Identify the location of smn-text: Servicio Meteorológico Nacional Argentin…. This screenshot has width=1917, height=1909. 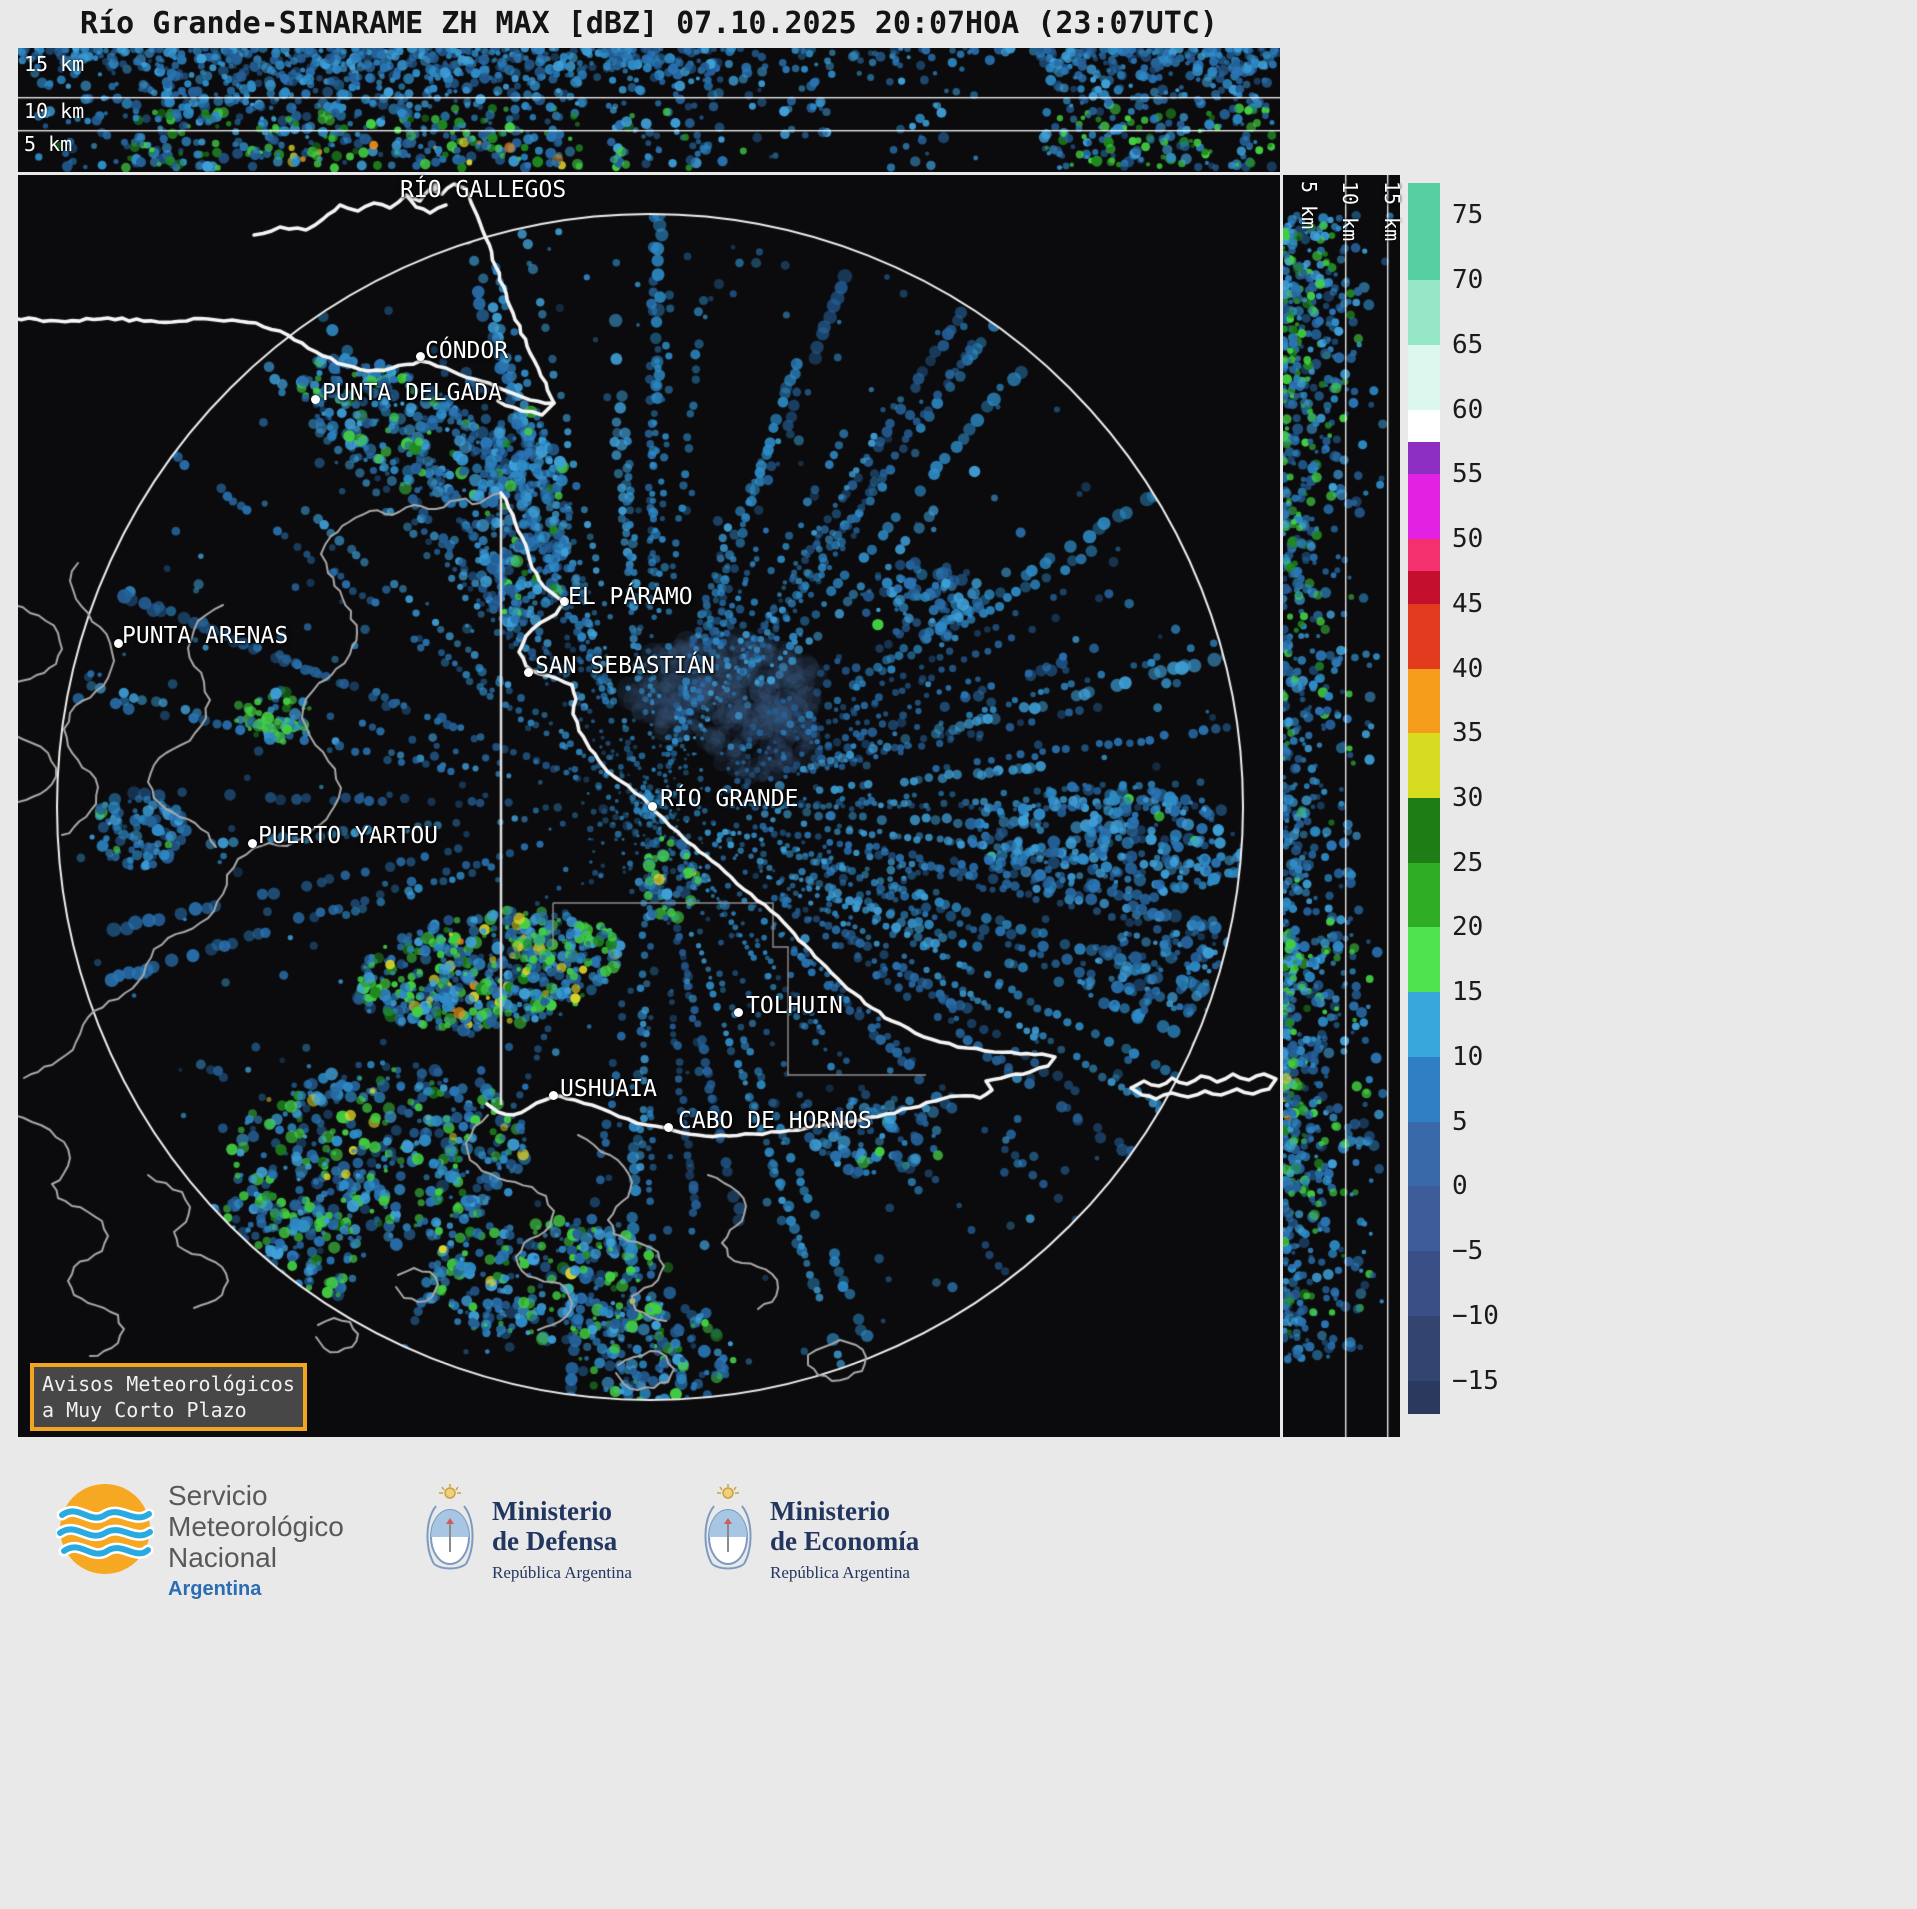
(256, 1540).